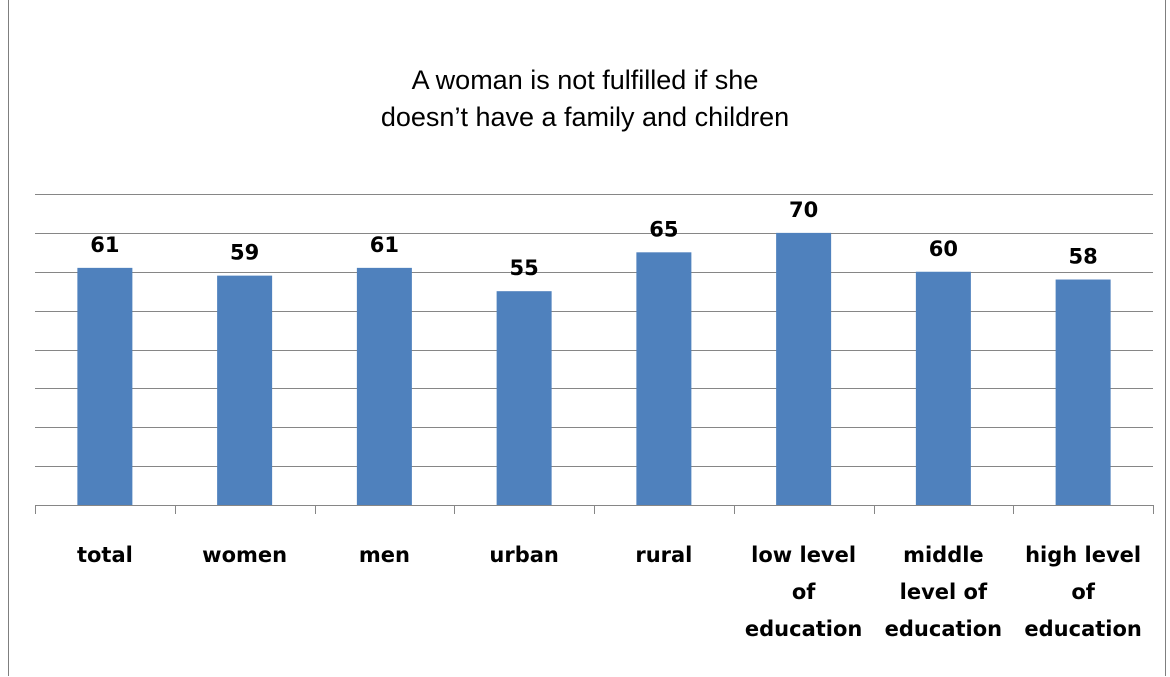 The width and height of the screenshot is (1170, 677). I want to click on category-label-5-1: of, so click(804, 592).